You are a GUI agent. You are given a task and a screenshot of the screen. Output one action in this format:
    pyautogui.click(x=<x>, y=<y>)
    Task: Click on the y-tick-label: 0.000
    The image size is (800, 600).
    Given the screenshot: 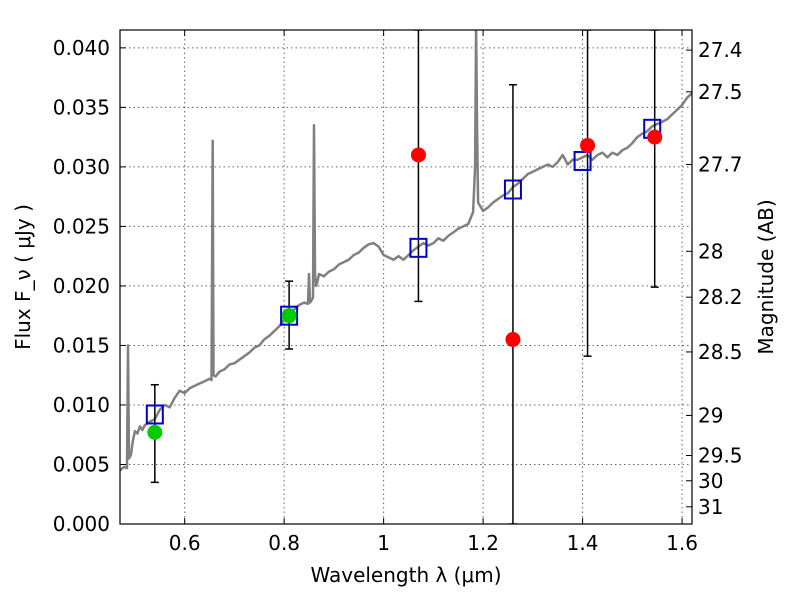 What is the action you would take?
    pyautogui.click(x=81, y=524)
    